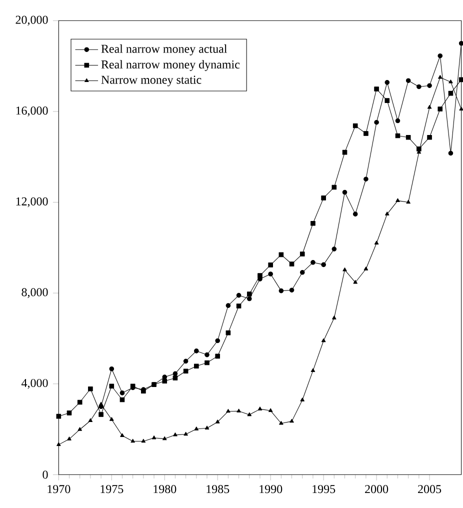 The height and width of the screenshot is (508, 463). I want to click on x-tick-label: 1980, so click(164, 489).